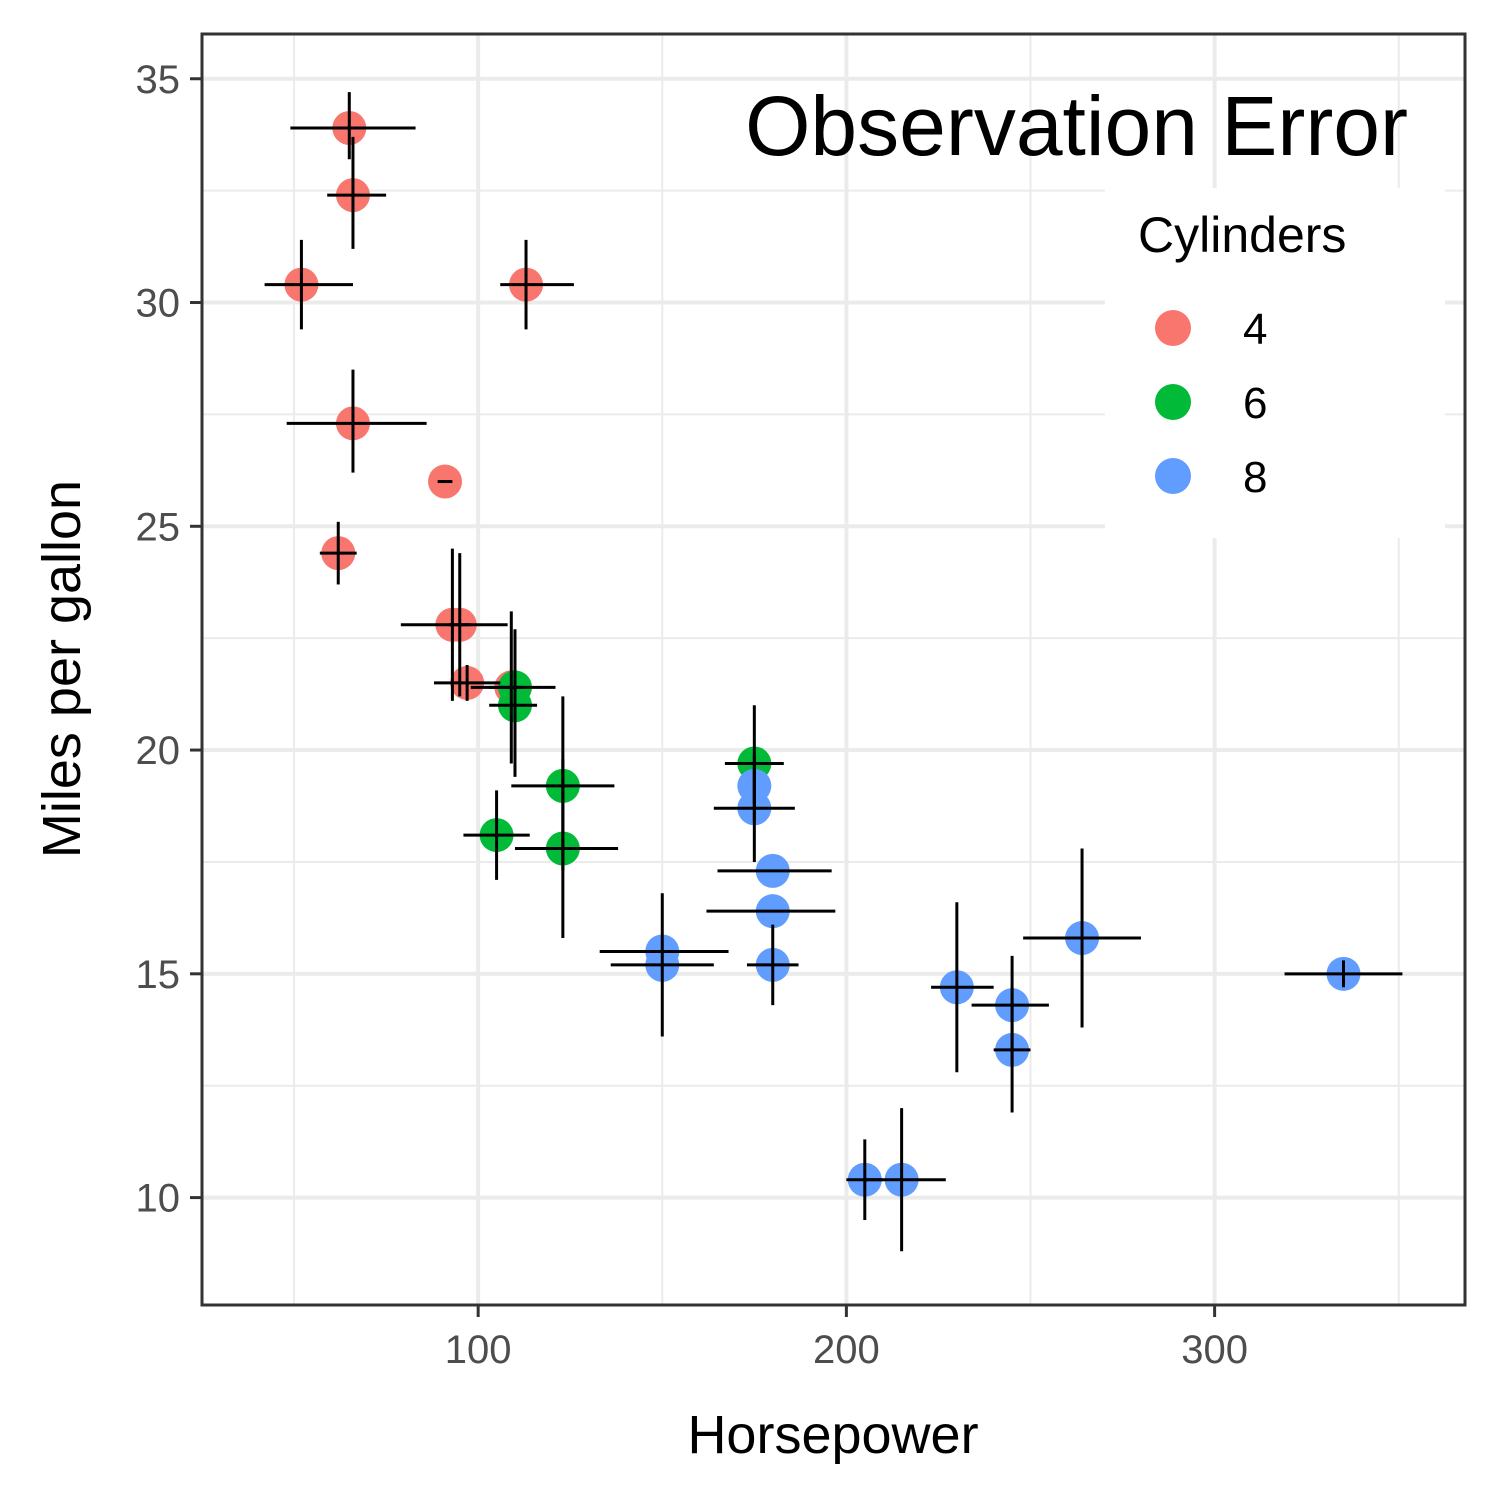  What do you see at coordinates (1242, 235) in the screenshot?
I see `legend-title: Cylinders` at bounding box center [1242, 235].